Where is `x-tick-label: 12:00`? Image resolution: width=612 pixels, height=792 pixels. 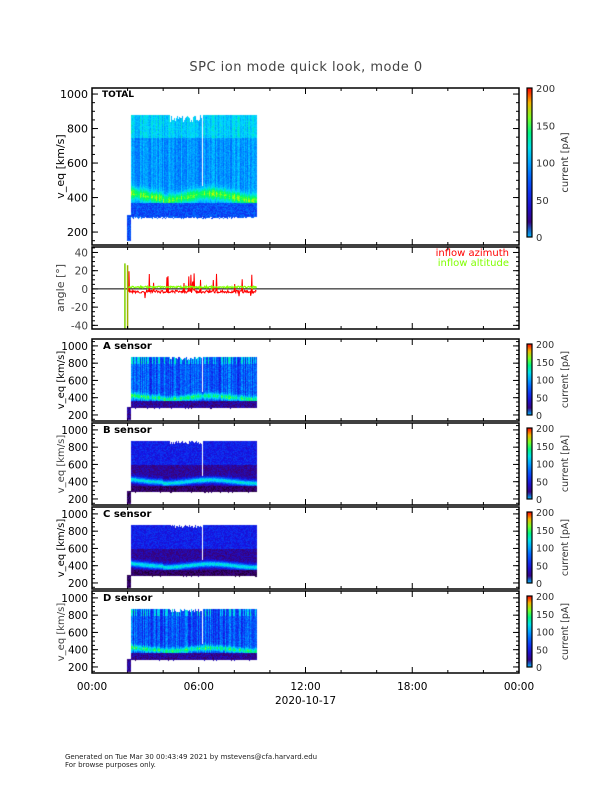 x-tick-label: 12:00 is located at coordinates (305, 687).